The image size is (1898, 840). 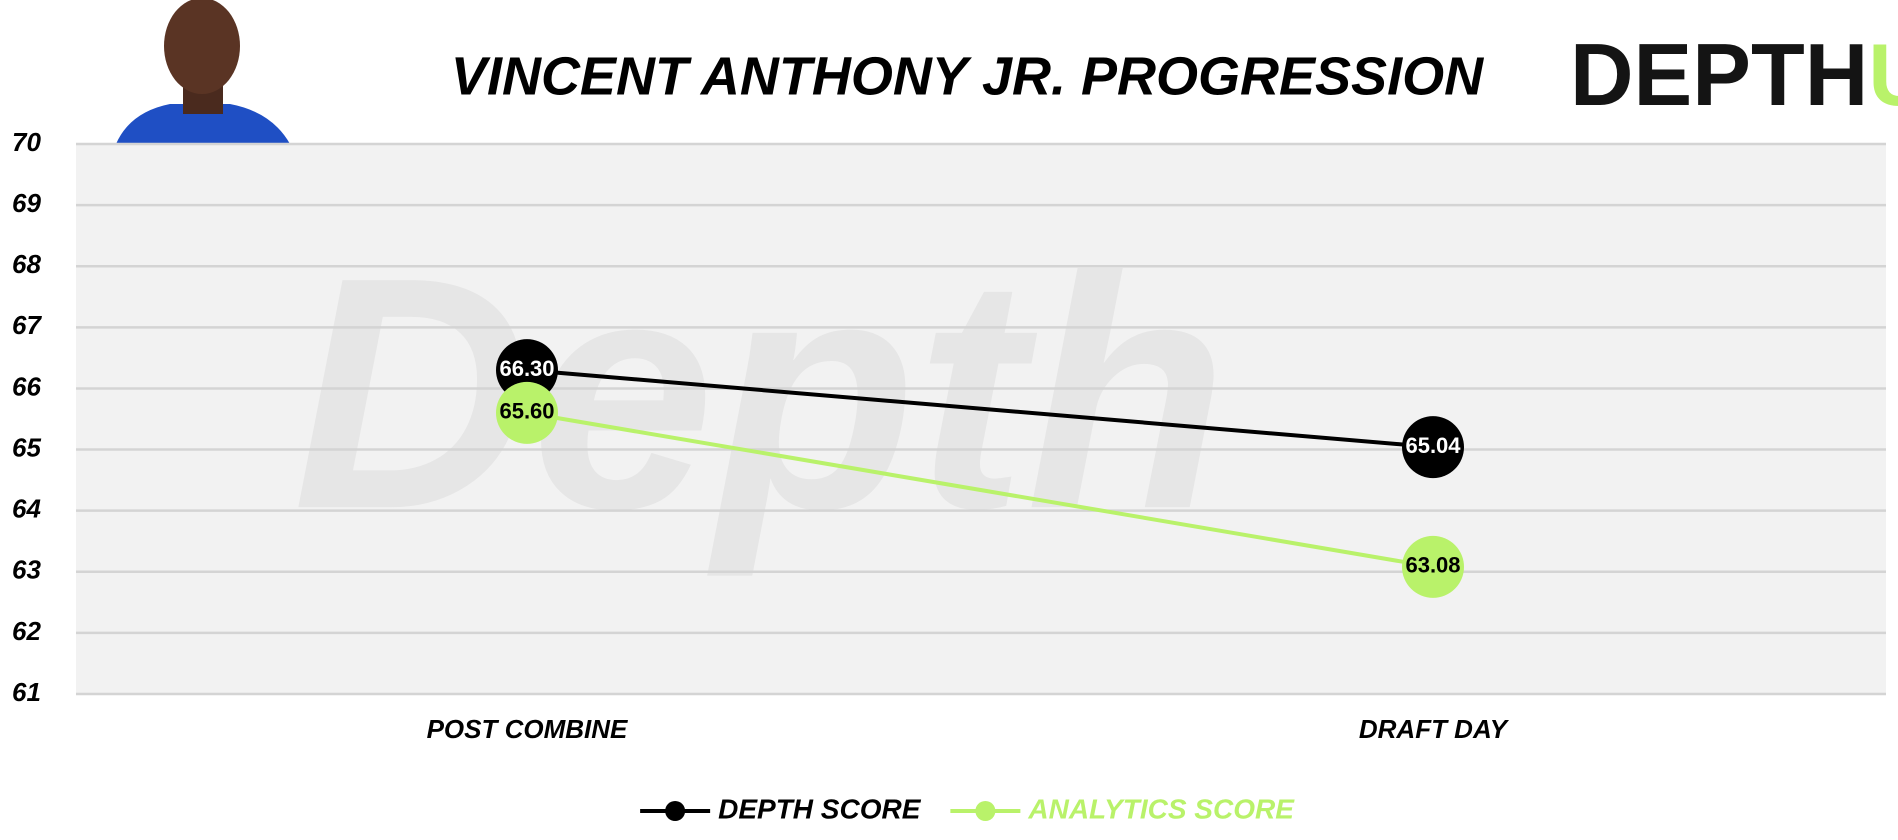 What do you see at coordinates (527, 729) in the screenshot?
I see `x-tick-label: POST COMBINE` at bounding box center [527, 729].